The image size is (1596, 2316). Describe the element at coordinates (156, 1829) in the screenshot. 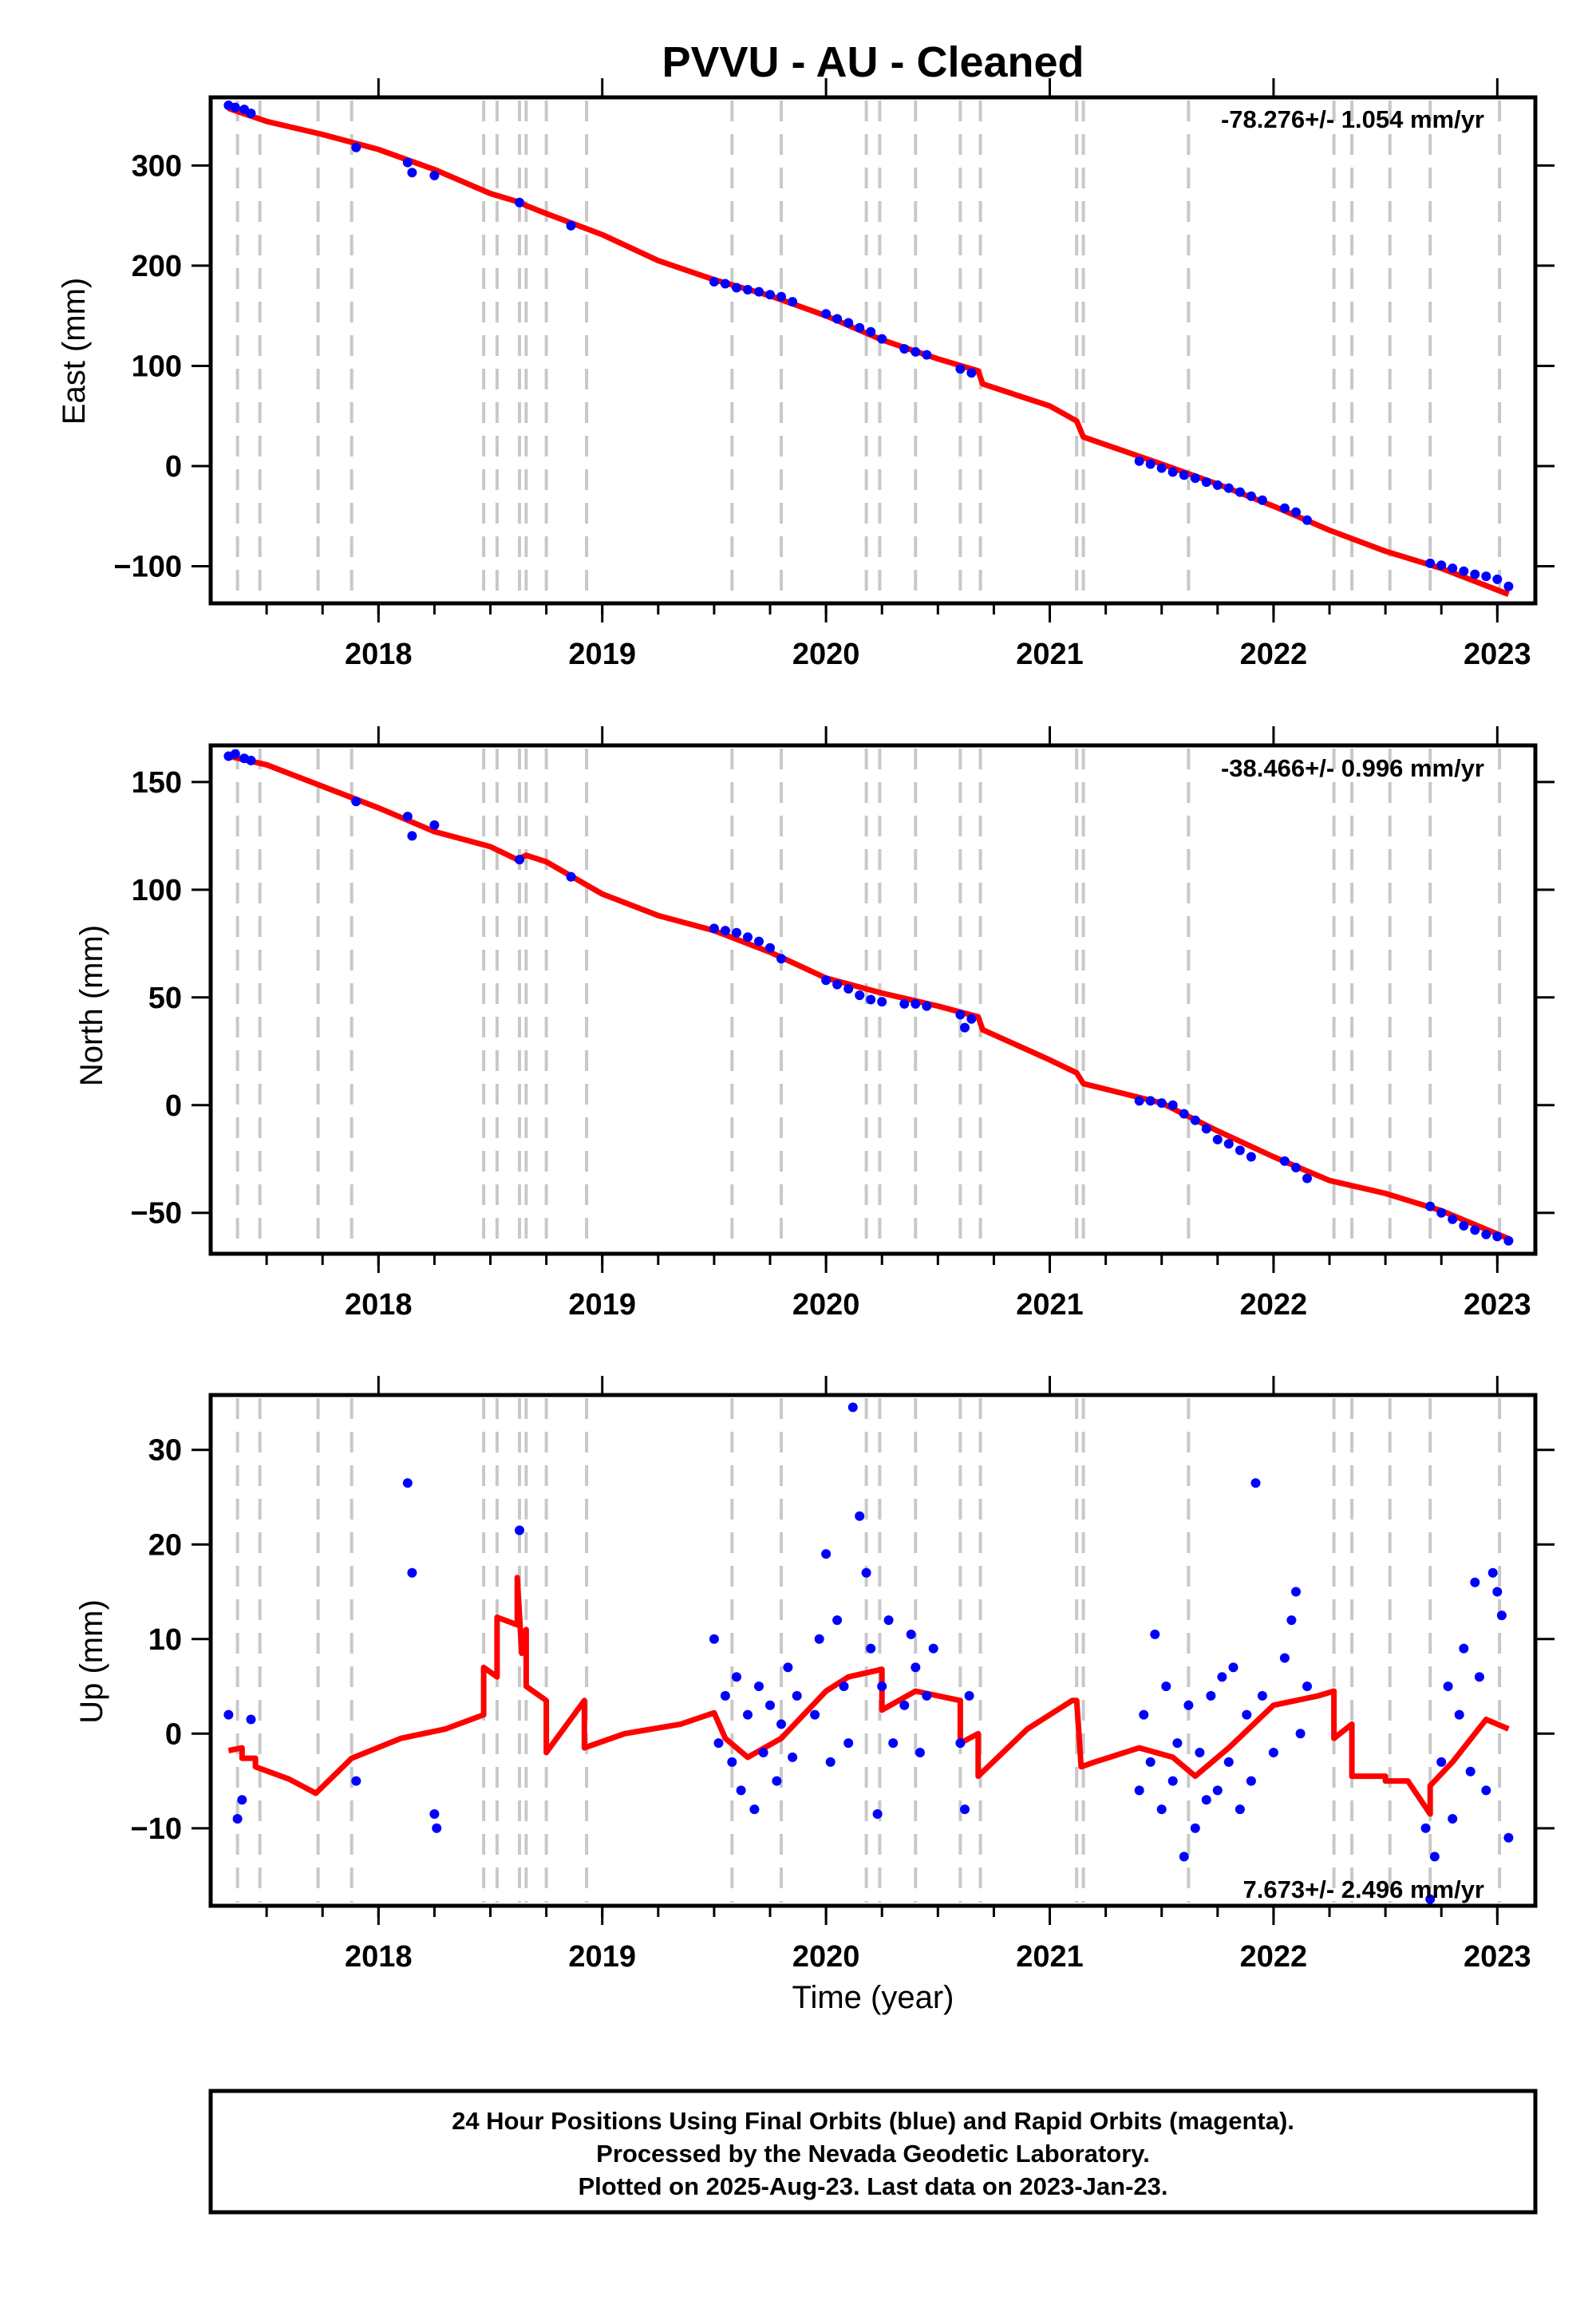

I see `y-tick-label: −10` at that location.